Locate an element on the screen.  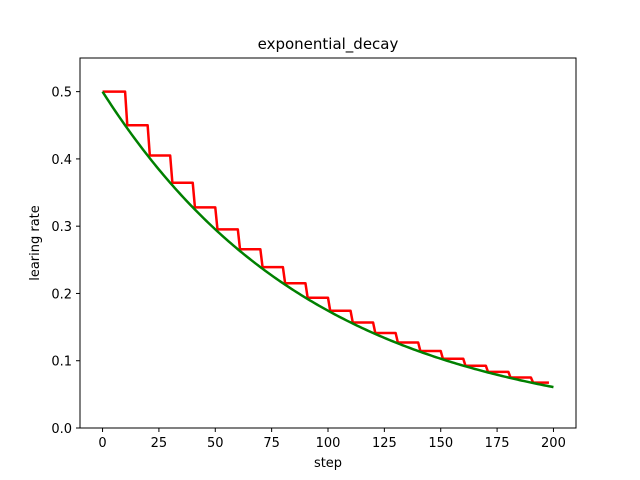
x-axis: 0 25 50 75 100 125 150 175 200 is located at coordinates (332, 439).